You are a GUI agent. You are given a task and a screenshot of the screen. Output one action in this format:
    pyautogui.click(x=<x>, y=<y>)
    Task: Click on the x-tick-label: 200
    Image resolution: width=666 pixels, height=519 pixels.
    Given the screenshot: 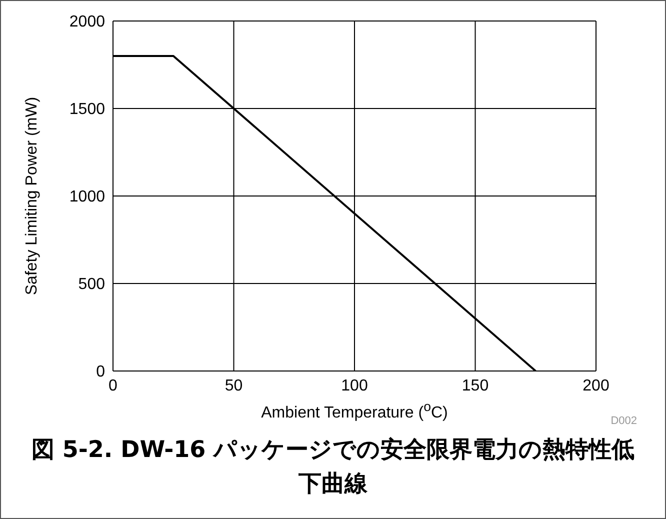 What is the action you would take?
    pyautogui.click(x=596, y=385)
    